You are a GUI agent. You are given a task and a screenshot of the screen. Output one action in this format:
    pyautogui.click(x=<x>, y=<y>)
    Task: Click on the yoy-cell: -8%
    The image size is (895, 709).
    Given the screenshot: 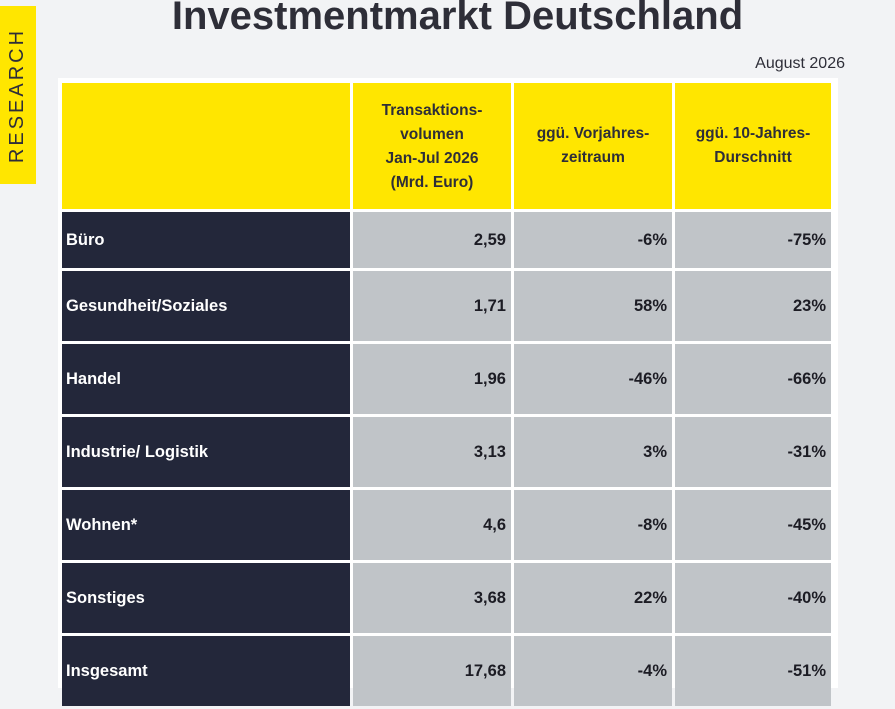 What is the action you would take?
    pyautogui.click(x=593, y=525)
    